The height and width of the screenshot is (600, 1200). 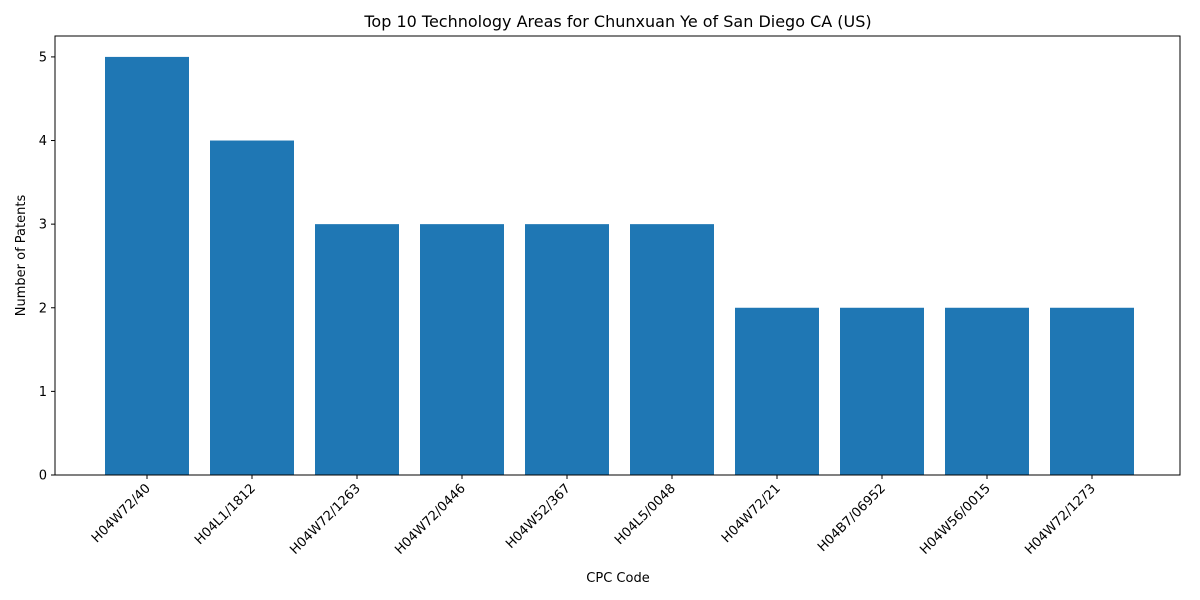 I want to click on x-tick-label: H04W72/0446, so click(x=430, y=519).